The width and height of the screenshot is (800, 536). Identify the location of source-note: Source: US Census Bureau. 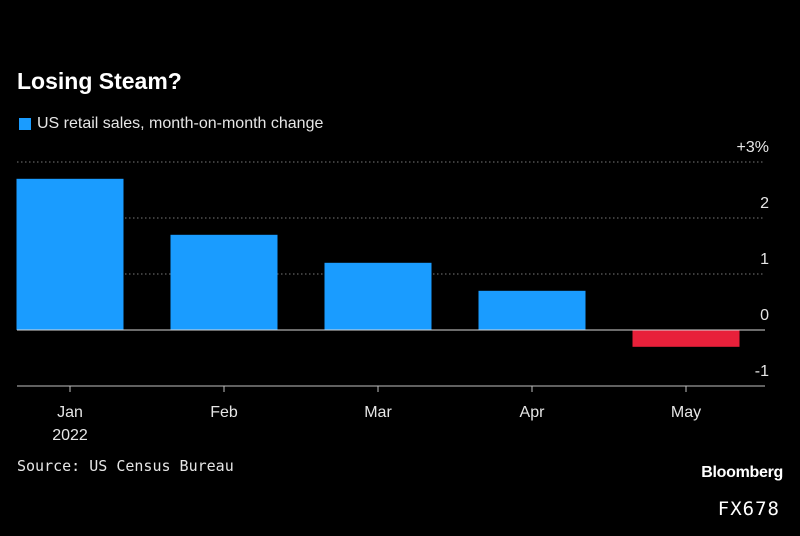
(125, 466).